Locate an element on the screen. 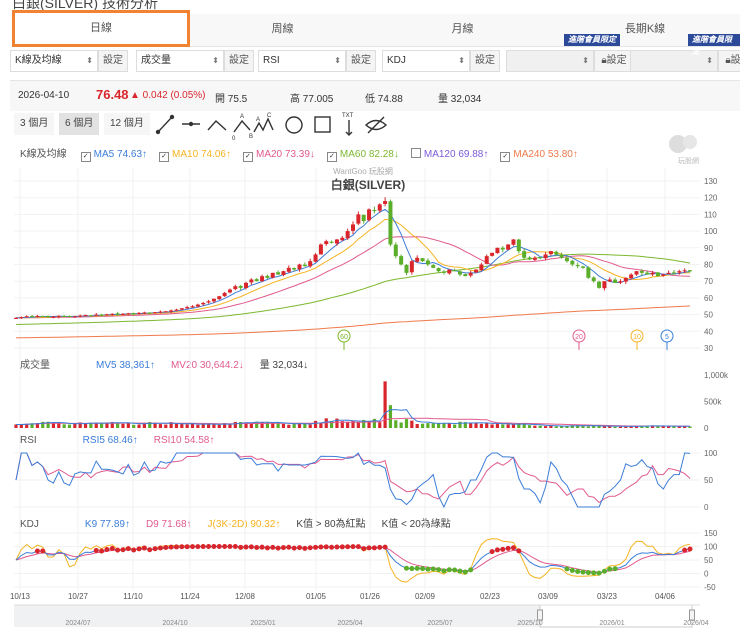 The image size is (740, 632). rsi5-line is located at coordinates (353, 480).